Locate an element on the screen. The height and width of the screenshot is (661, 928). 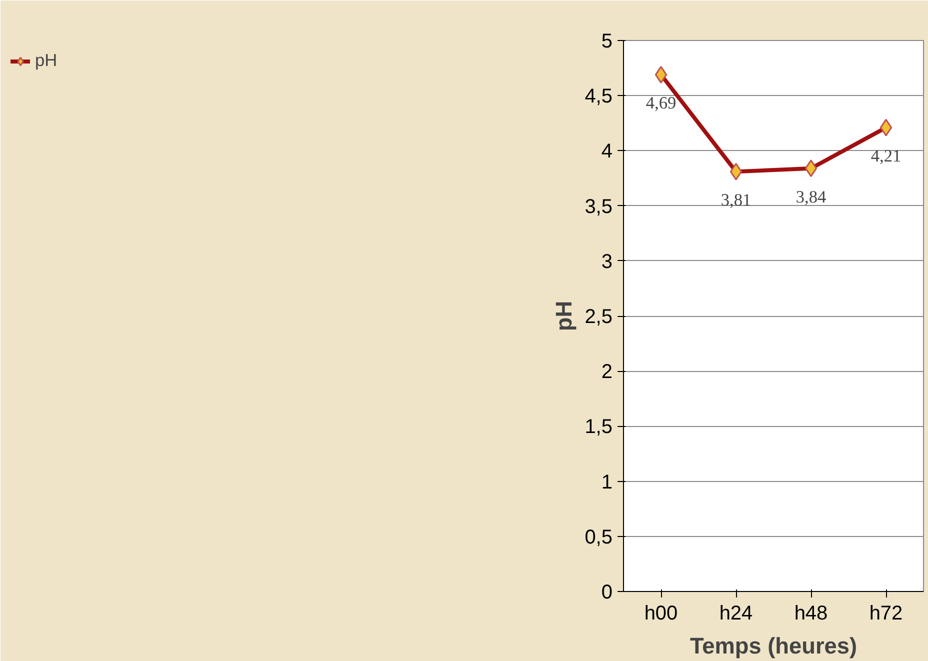
y-tick-label: 3,5 is located at coordinates (598, 207).